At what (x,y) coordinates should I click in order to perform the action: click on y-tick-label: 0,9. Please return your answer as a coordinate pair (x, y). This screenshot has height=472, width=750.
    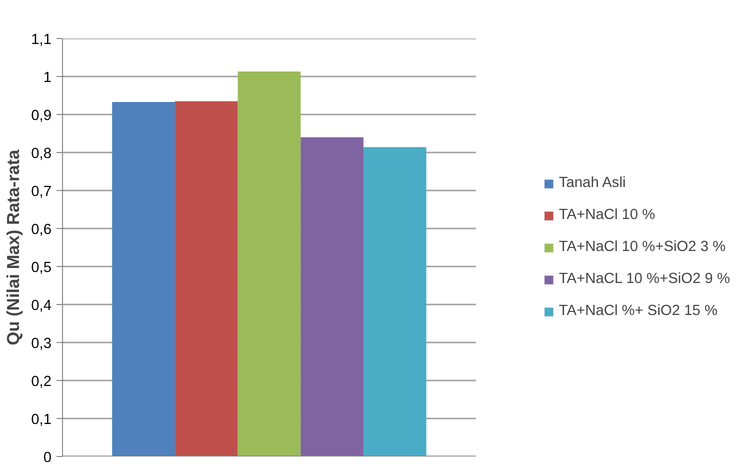
    Looking at the image, I should click on (41, 116).